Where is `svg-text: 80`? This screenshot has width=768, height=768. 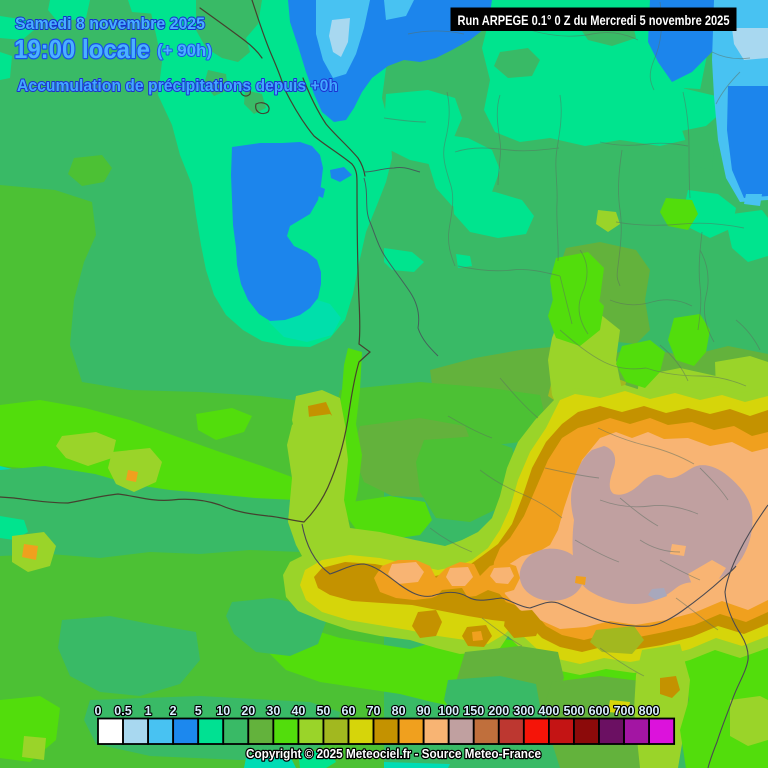
svg-text: 80 is located at coordinates (399, 711).